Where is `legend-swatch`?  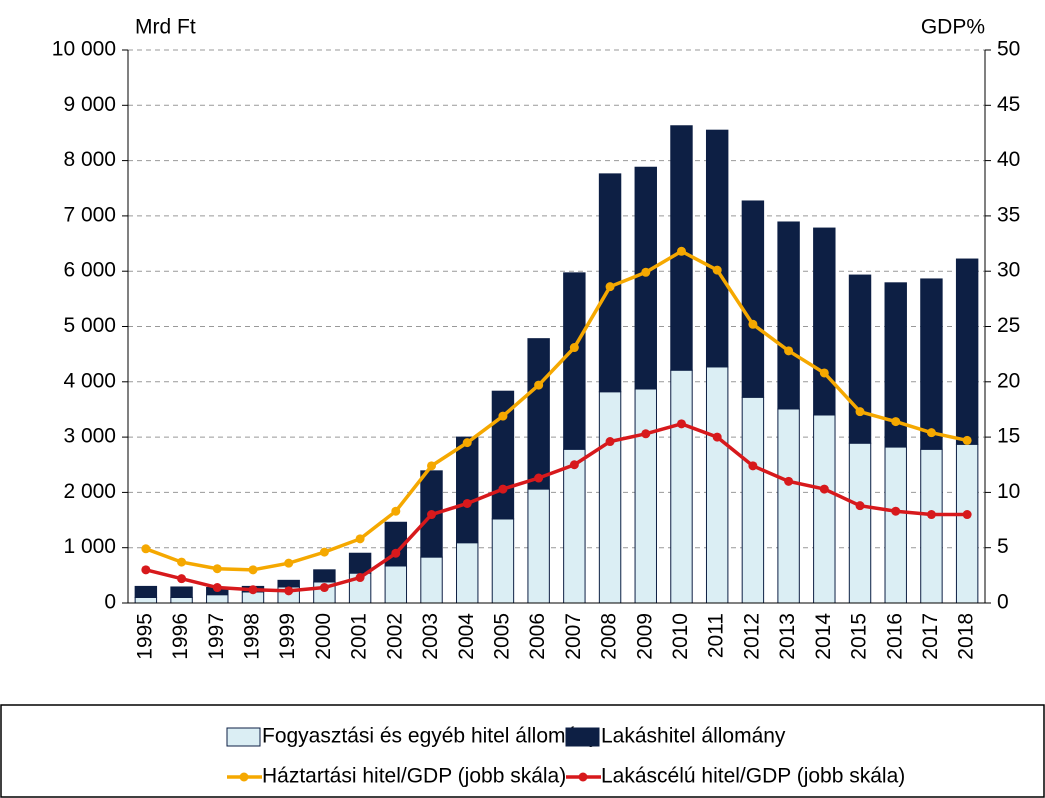 legend-swatch is located at coordinates (582, 737).